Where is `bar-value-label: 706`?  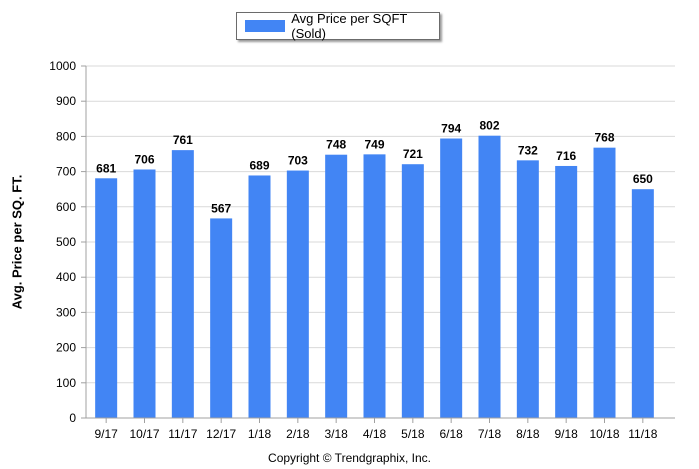
bar-value-label: 706 is located at coordinates (144, 159).